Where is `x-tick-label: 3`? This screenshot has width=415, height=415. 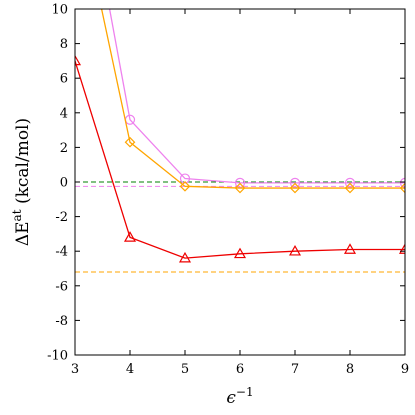
x-tick-label: 3 is located at coordinates (75, 369).